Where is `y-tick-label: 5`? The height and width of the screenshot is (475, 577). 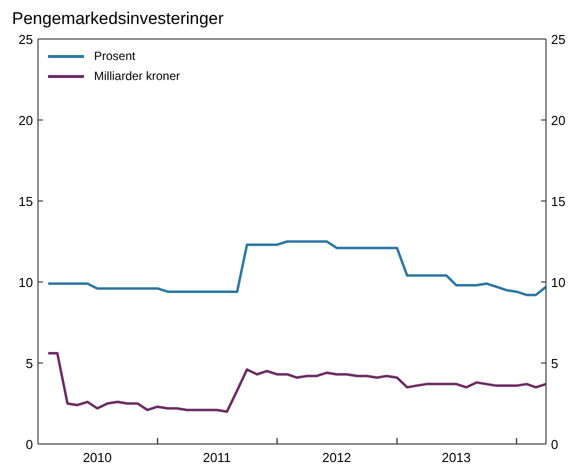 y-tick-label: 5 is located at coordinates (29, 363).